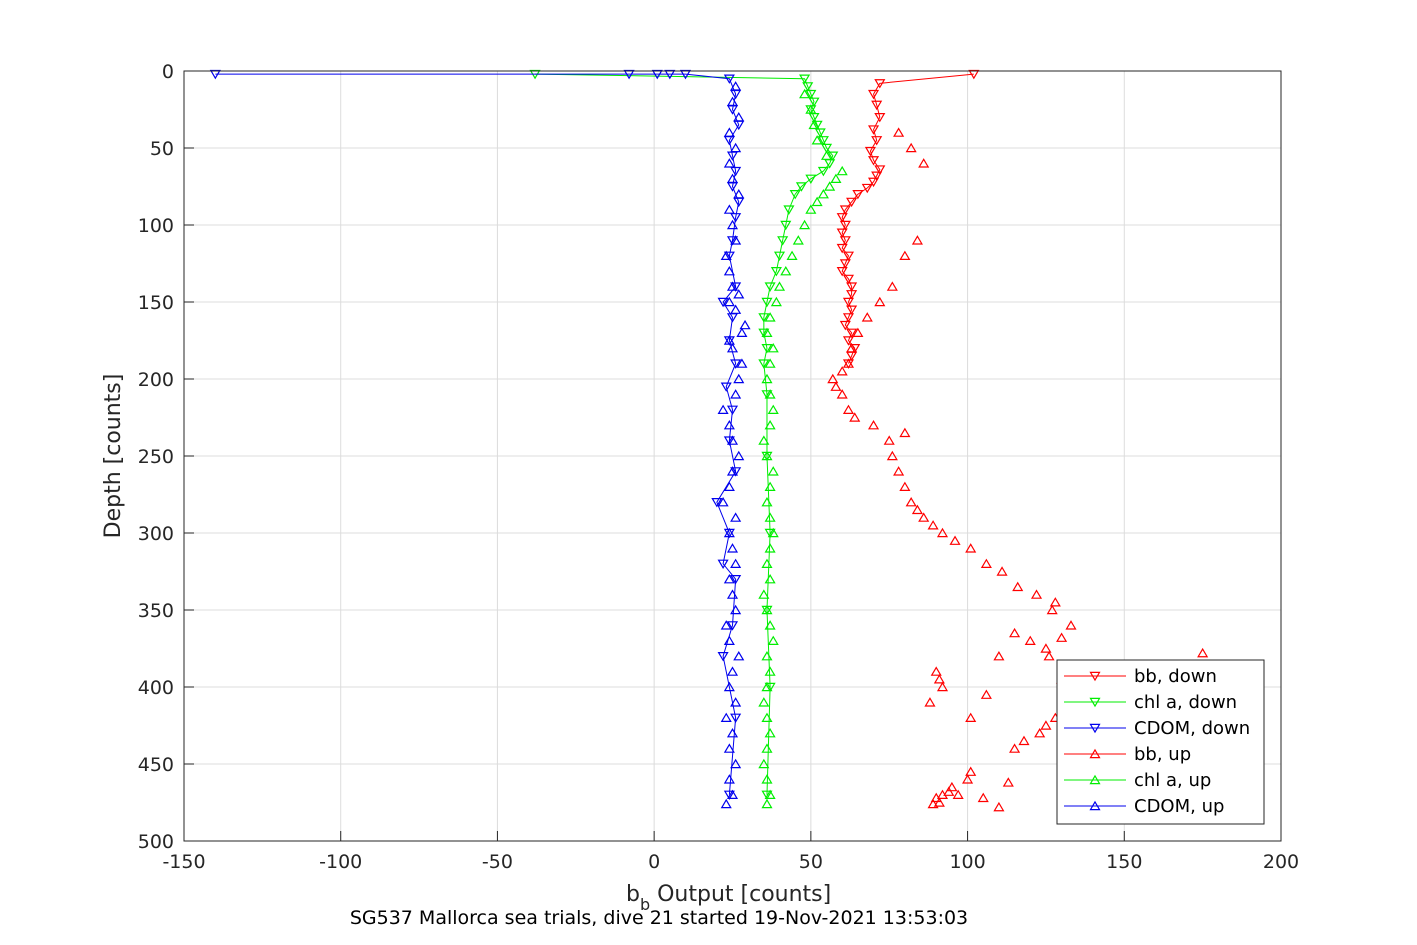 Image resolution: width=1417 pixels, height=945 pixels. I want to click on legend-entry-label: chl a, down, so click(1185, 702).